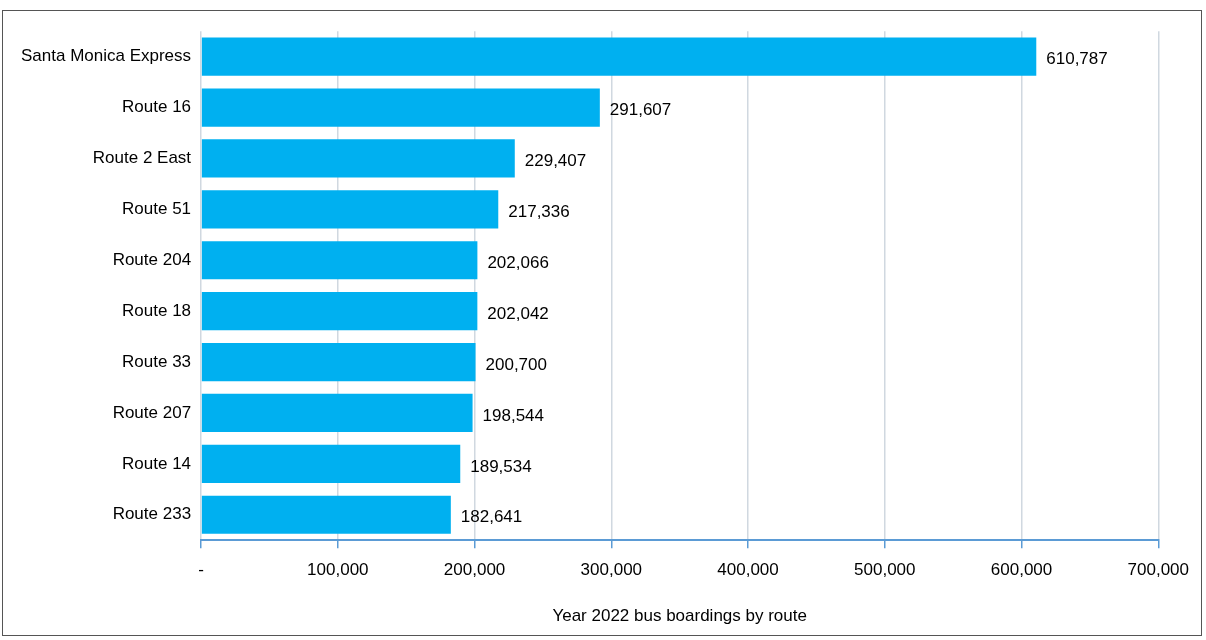 Image resolution: width=1206 pixels, height=640 pixels. What do you see at coordinates (518, 313) in the screenshot?
I see `data-label: 202,042` at bounding box center [518, 313].